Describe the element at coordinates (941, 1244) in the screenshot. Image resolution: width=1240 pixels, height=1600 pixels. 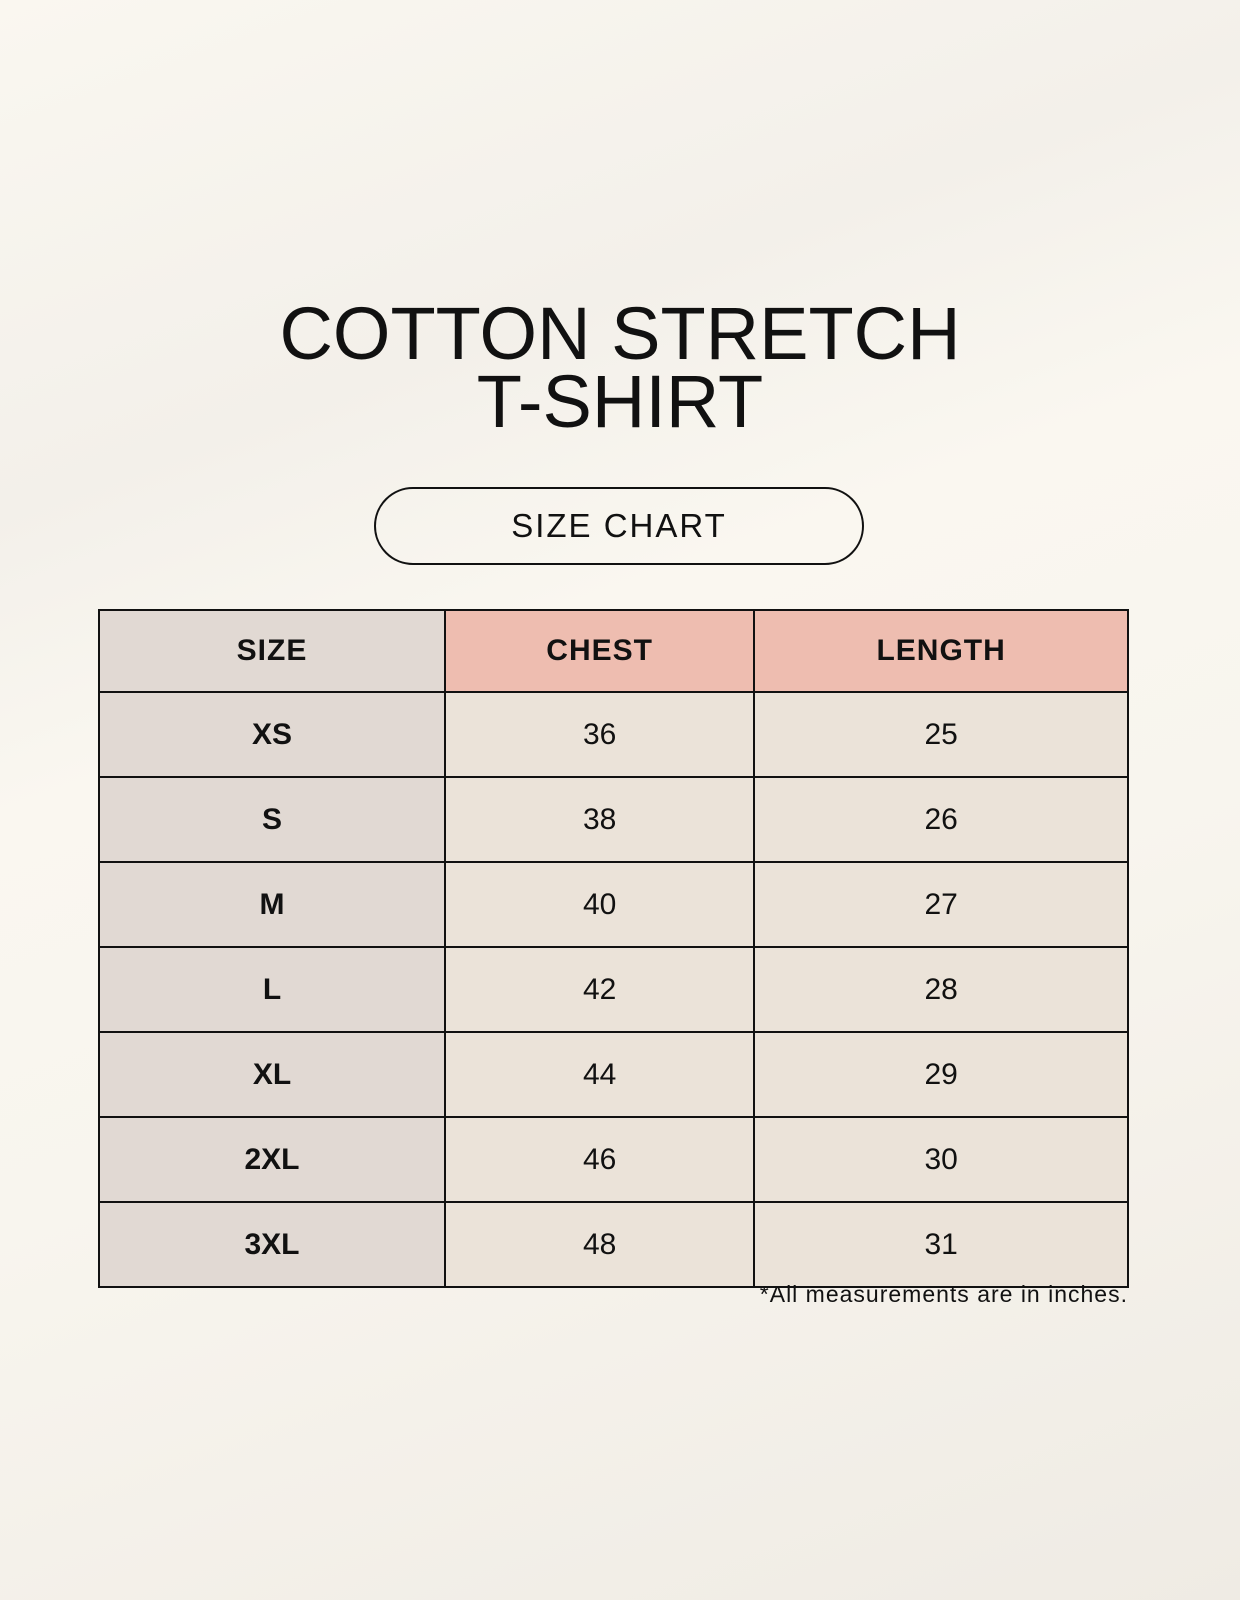
I see `cell-length: 31` at that location.